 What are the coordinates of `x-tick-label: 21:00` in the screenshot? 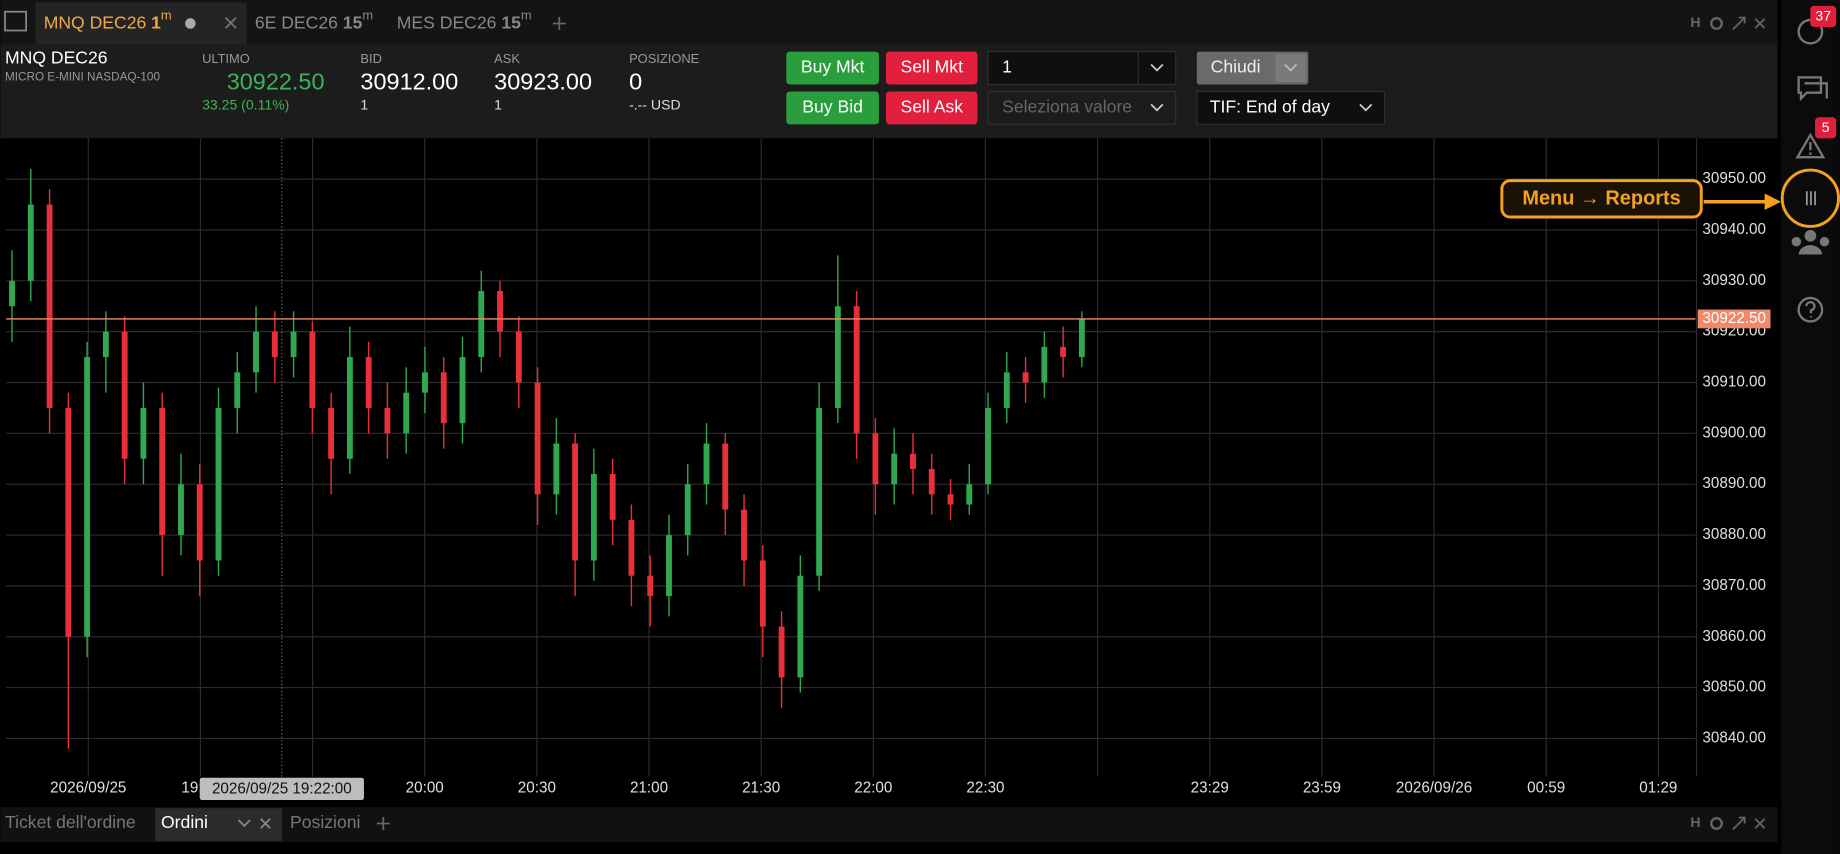 It's located at (649, 787).